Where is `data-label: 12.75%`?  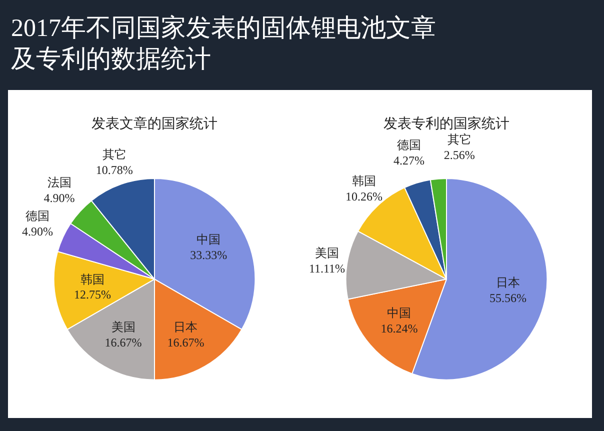 data-label: 12.75% is located at coordinates (93, 295).